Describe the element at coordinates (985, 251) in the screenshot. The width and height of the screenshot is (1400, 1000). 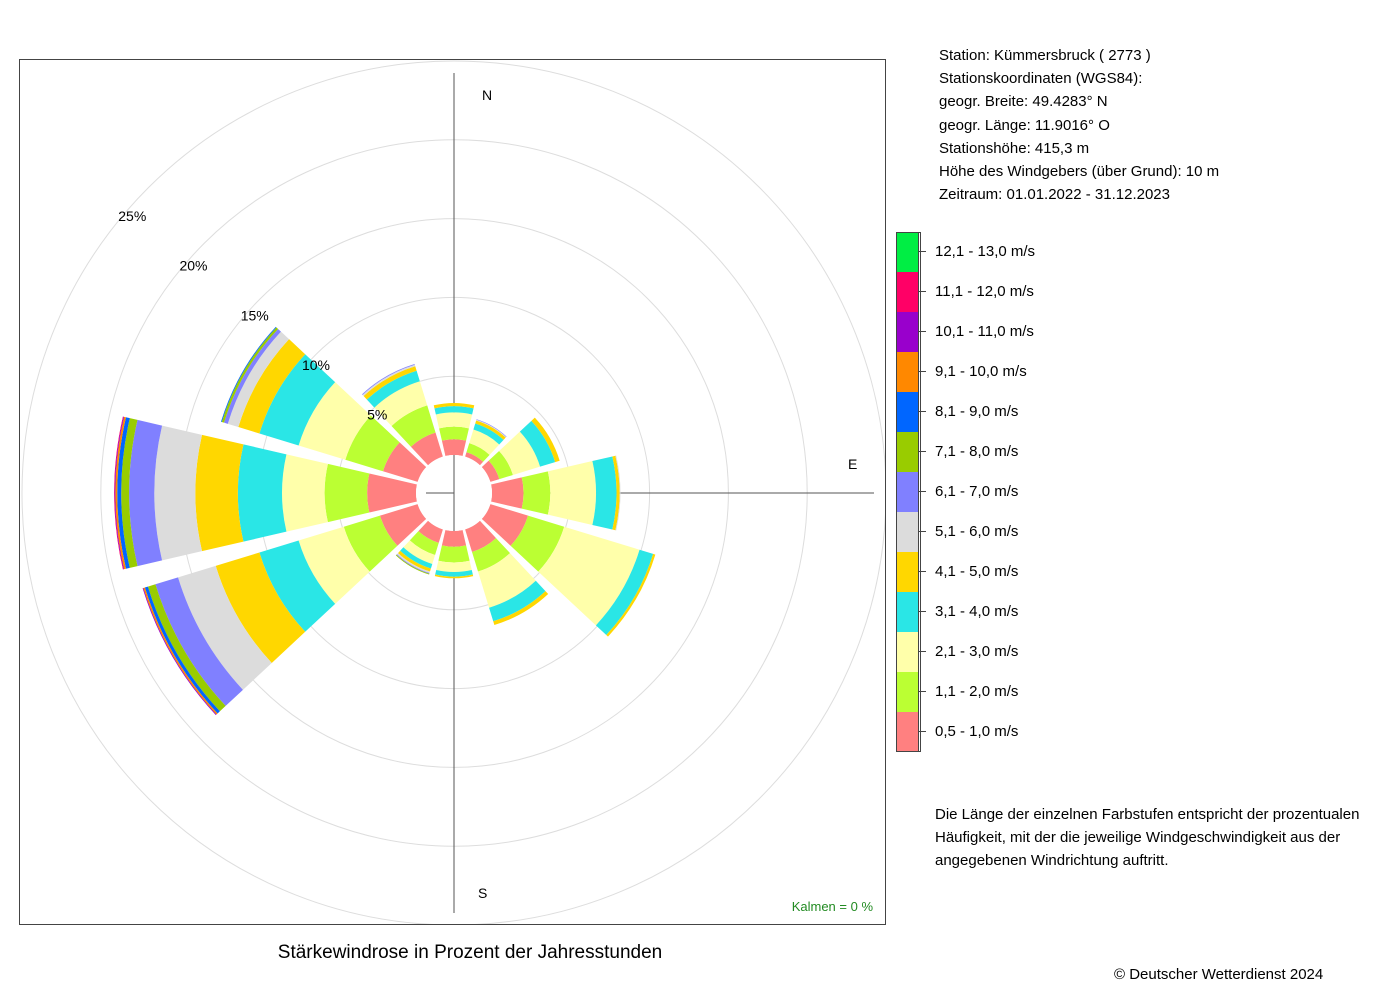
I see `legend-label: 12,1 - 13,0 m/s` at that location.